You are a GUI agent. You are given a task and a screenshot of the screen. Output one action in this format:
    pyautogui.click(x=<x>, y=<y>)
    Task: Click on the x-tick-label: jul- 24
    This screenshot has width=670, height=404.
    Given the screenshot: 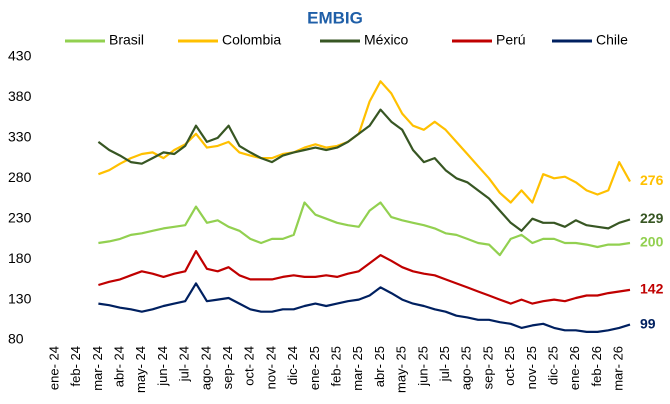 What is the action you would take?
    pyautogui.click(x=184, y=364)
    